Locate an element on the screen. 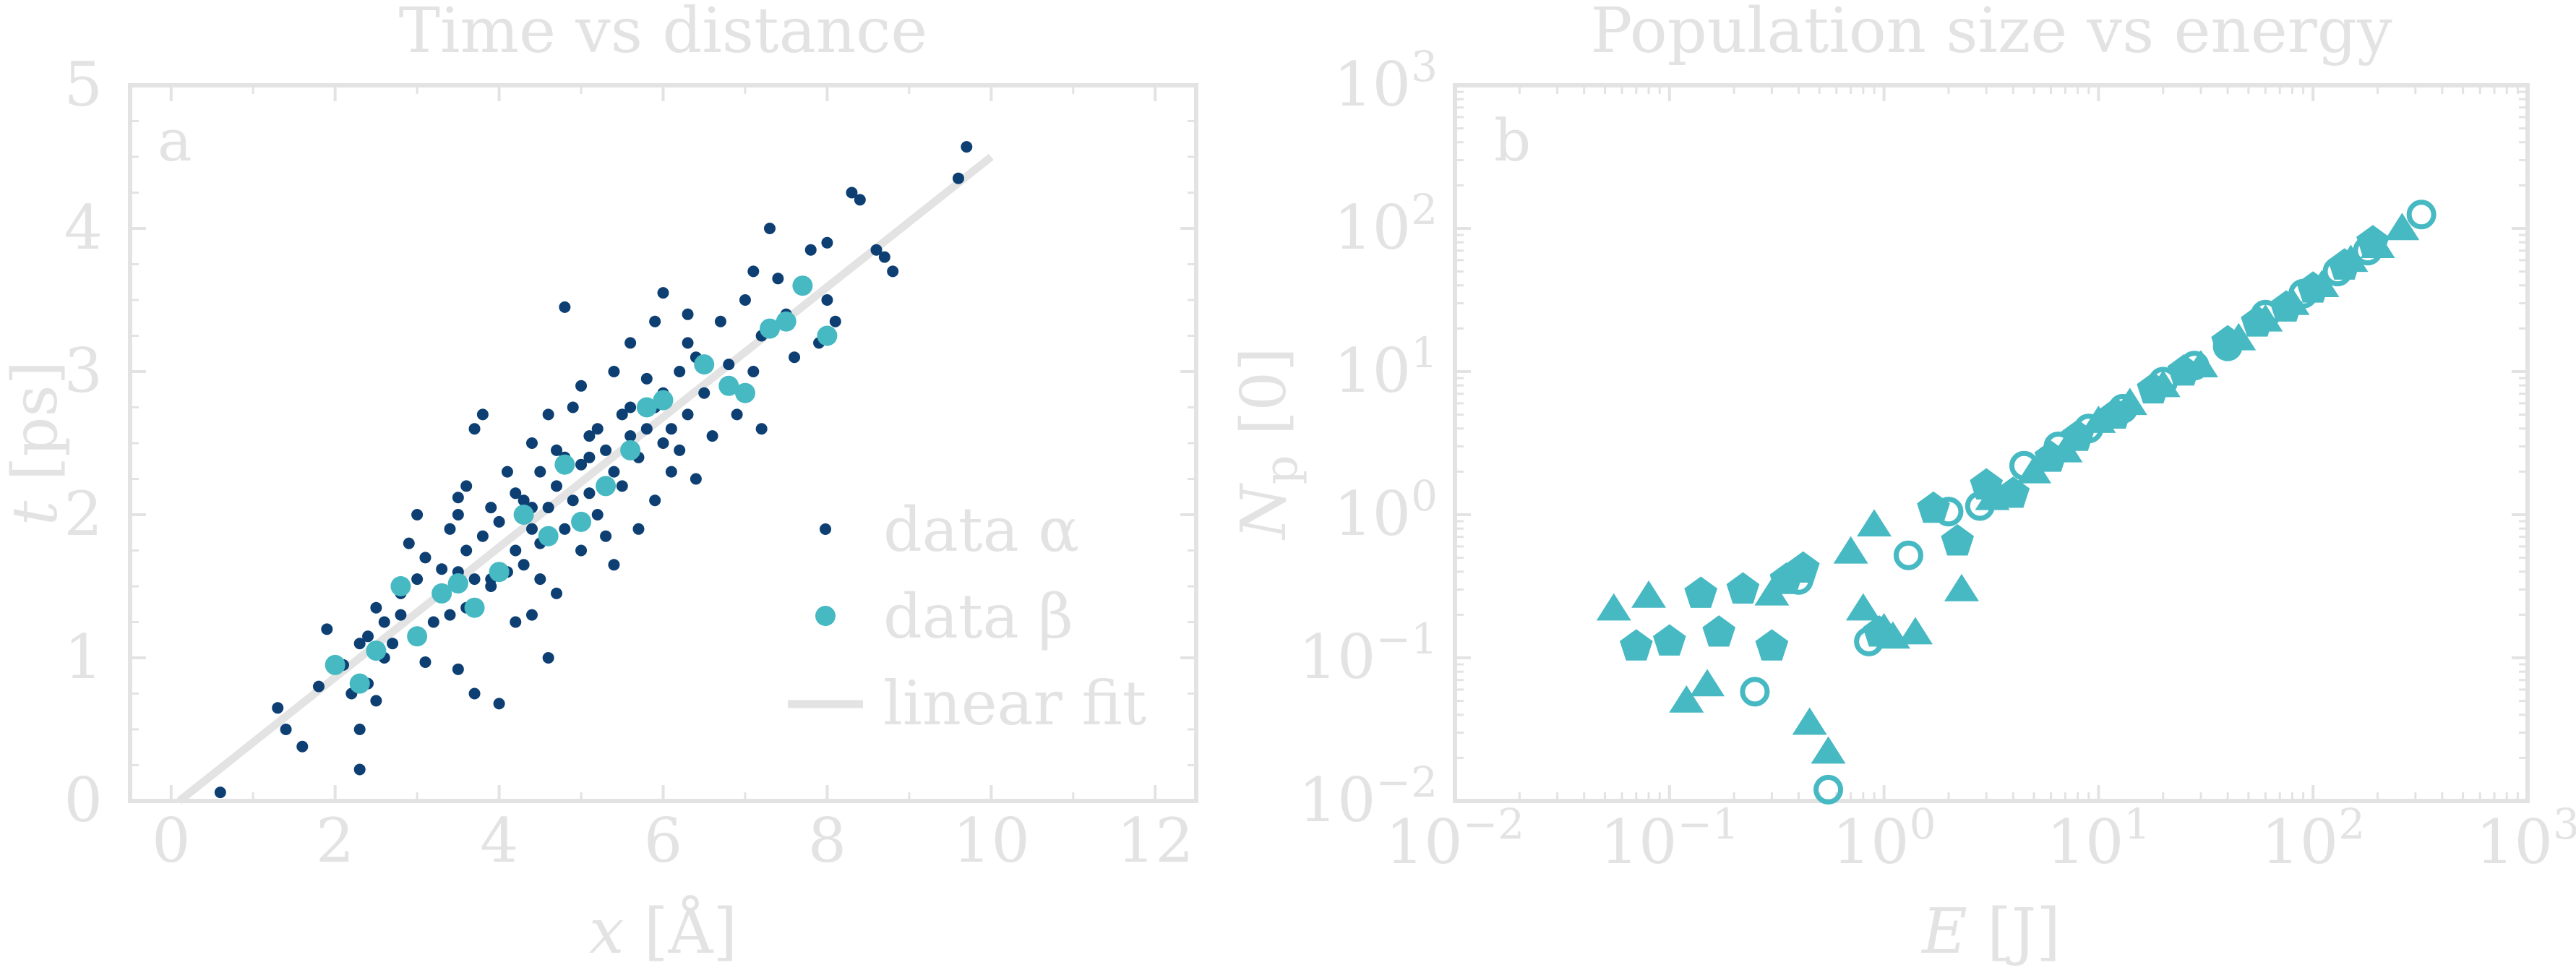 This screenshot has height=973, width=2576. y-tick-label-a: 1 is located at coordinates (83, 657).